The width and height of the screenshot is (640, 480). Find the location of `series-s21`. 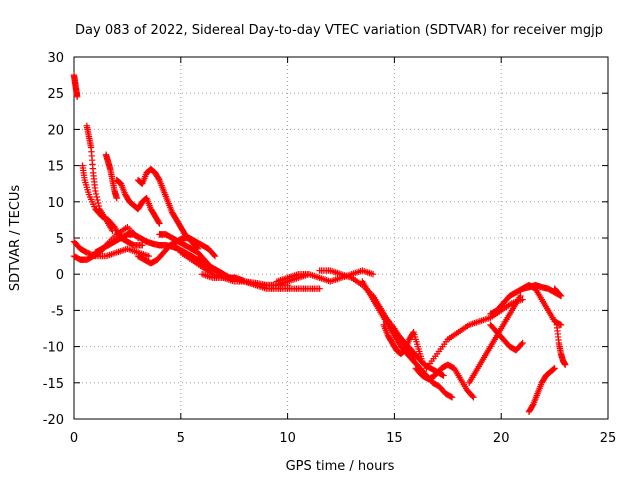

series-s21 is located at coordinates (494, 339).